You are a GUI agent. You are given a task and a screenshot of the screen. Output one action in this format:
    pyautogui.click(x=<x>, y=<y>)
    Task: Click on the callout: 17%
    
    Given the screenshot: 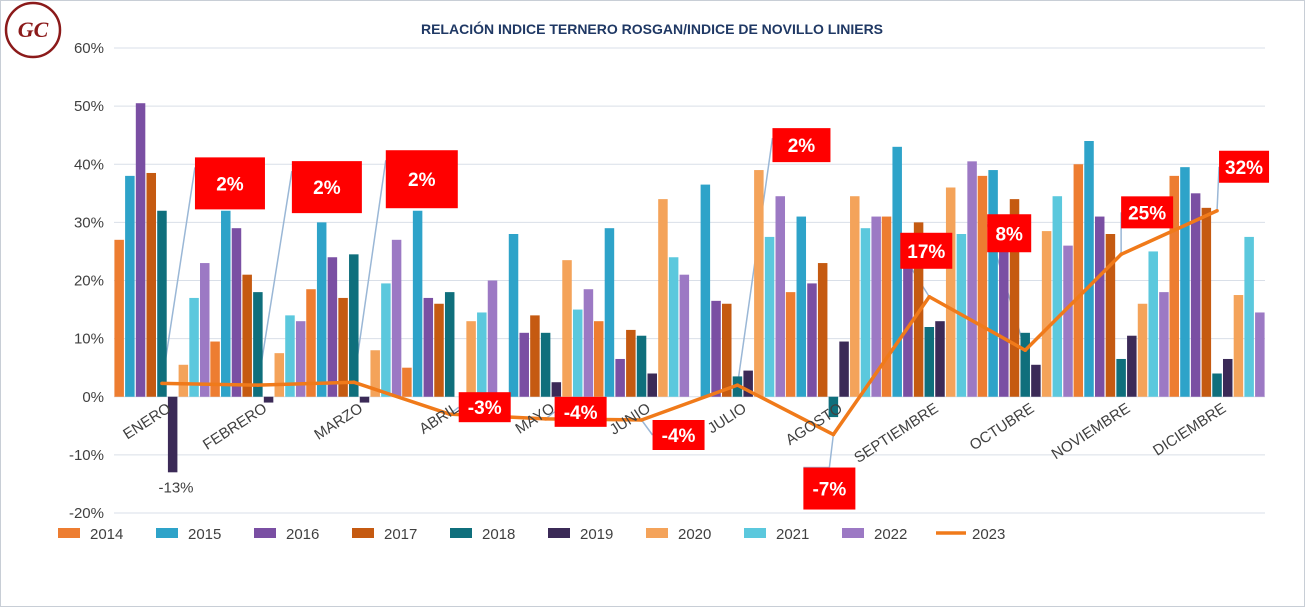 What is the action you would take?
    pyautogui.click(x=926, y=250)
    